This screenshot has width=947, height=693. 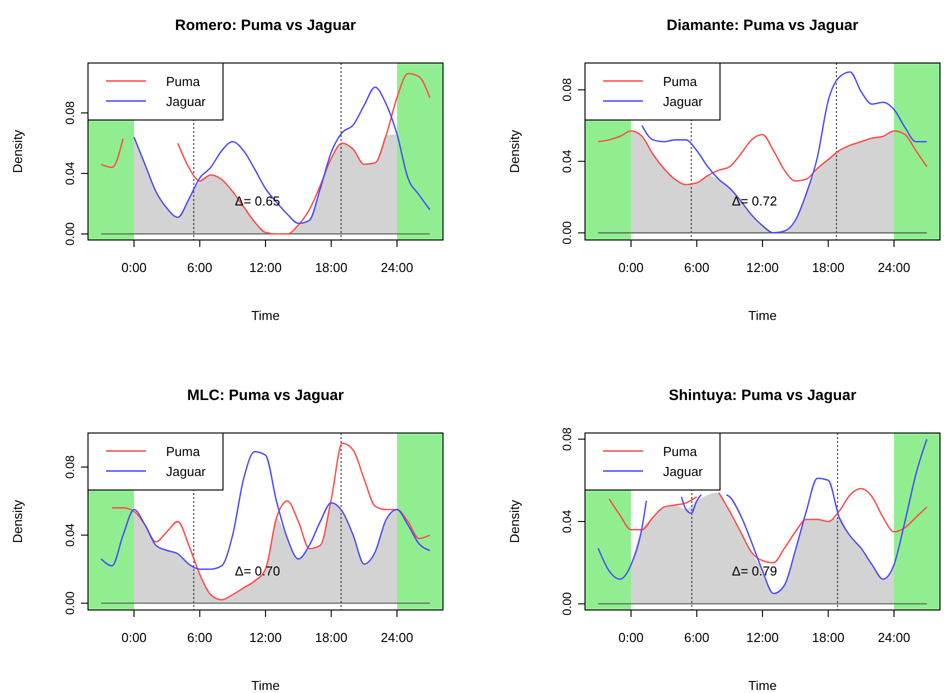 What do you see at coordinates (265, 395) in the screenshot?
I see `chart-title: MLC: Puma vs Jaguar` at bounding box center [265, 395].